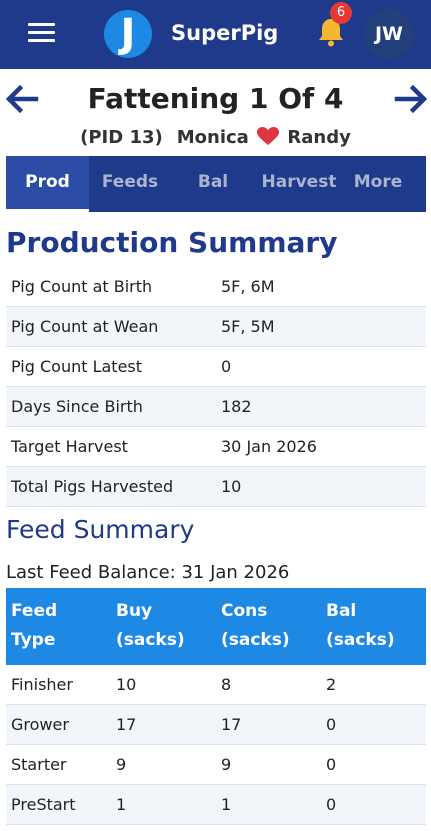 The image size is (431, 831). I want to click on hamburger-menu-icon, so click(41, 33).